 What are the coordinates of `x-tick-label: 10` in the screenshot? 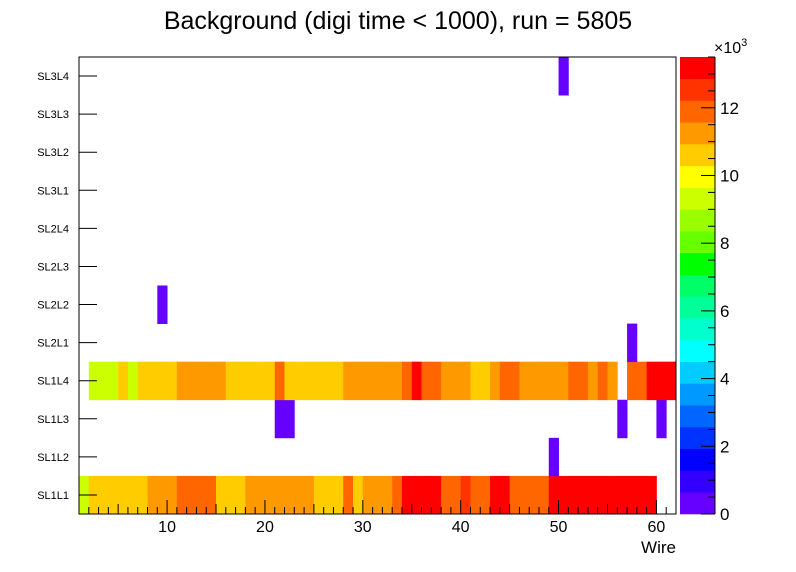 It's located at (167, 527).